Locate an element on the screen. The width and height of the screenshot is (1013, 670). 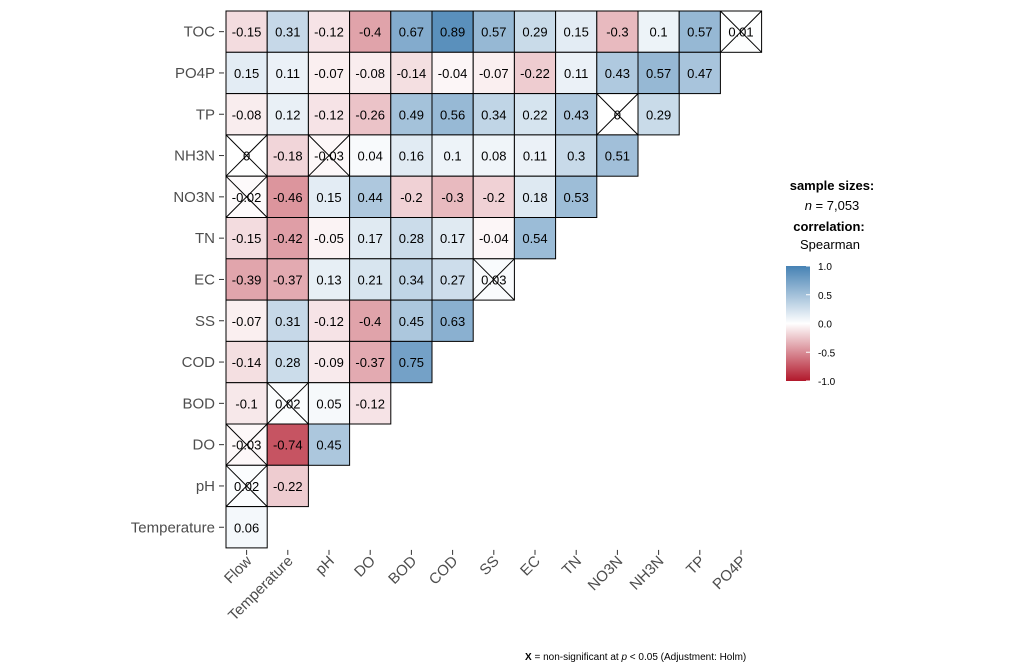
cell-value: 0.51 is located at coordinates (617, 156).